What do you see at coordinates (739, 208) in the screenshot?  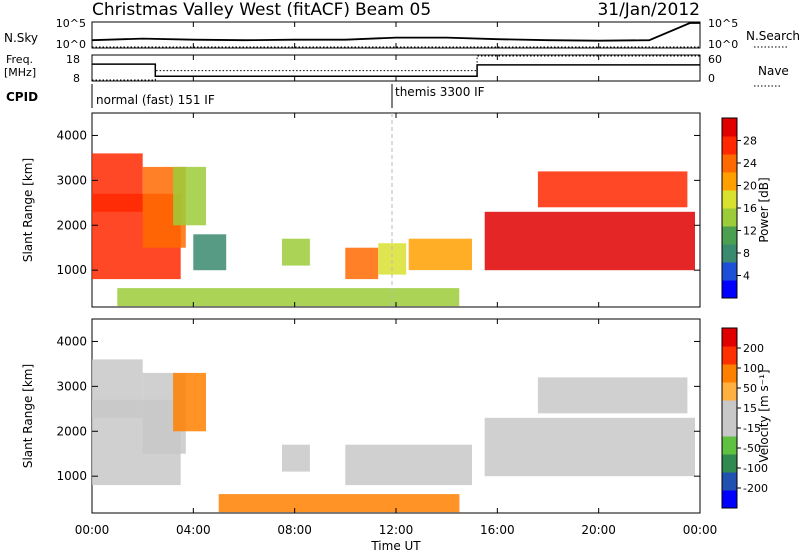 I see `power-colorbar: 4 8 12 16 20 24 28` at bounding box center [739, 208].